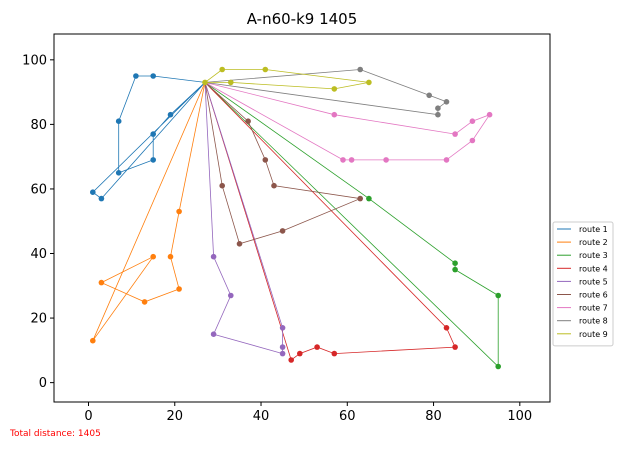 This screenshot has height=450, width=621. I want to click on legend-label: route 1, so click(593, 229).